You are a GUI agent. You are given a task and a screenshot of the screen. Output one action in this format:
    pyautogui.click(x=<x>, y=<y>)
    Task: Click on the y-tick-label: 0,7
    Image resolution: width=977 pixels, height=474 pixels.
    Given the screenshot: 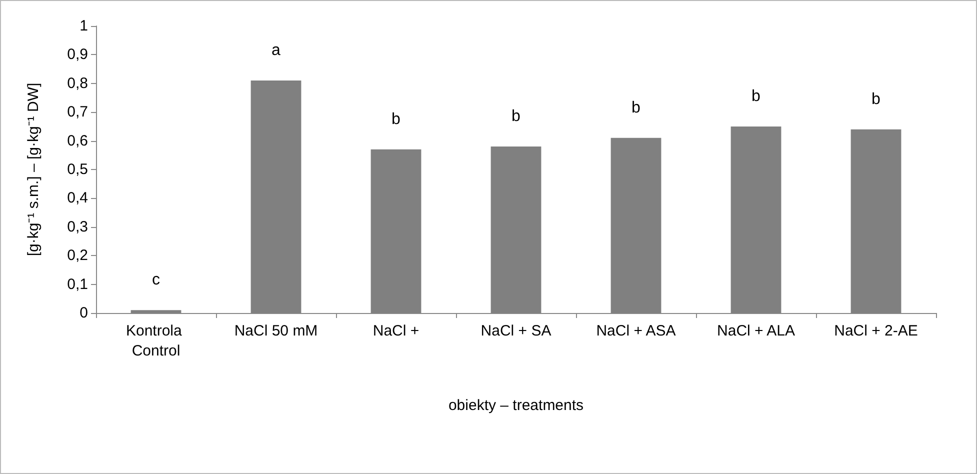 What is the action you would take?
    pyautogui.click(x=77, y=112)
    